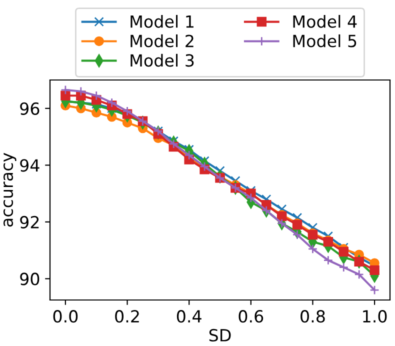  What do you see at coordinates (162, 60) in the screenshot?
I see `legend-label: Model 3` at bounding box center [162, 60].